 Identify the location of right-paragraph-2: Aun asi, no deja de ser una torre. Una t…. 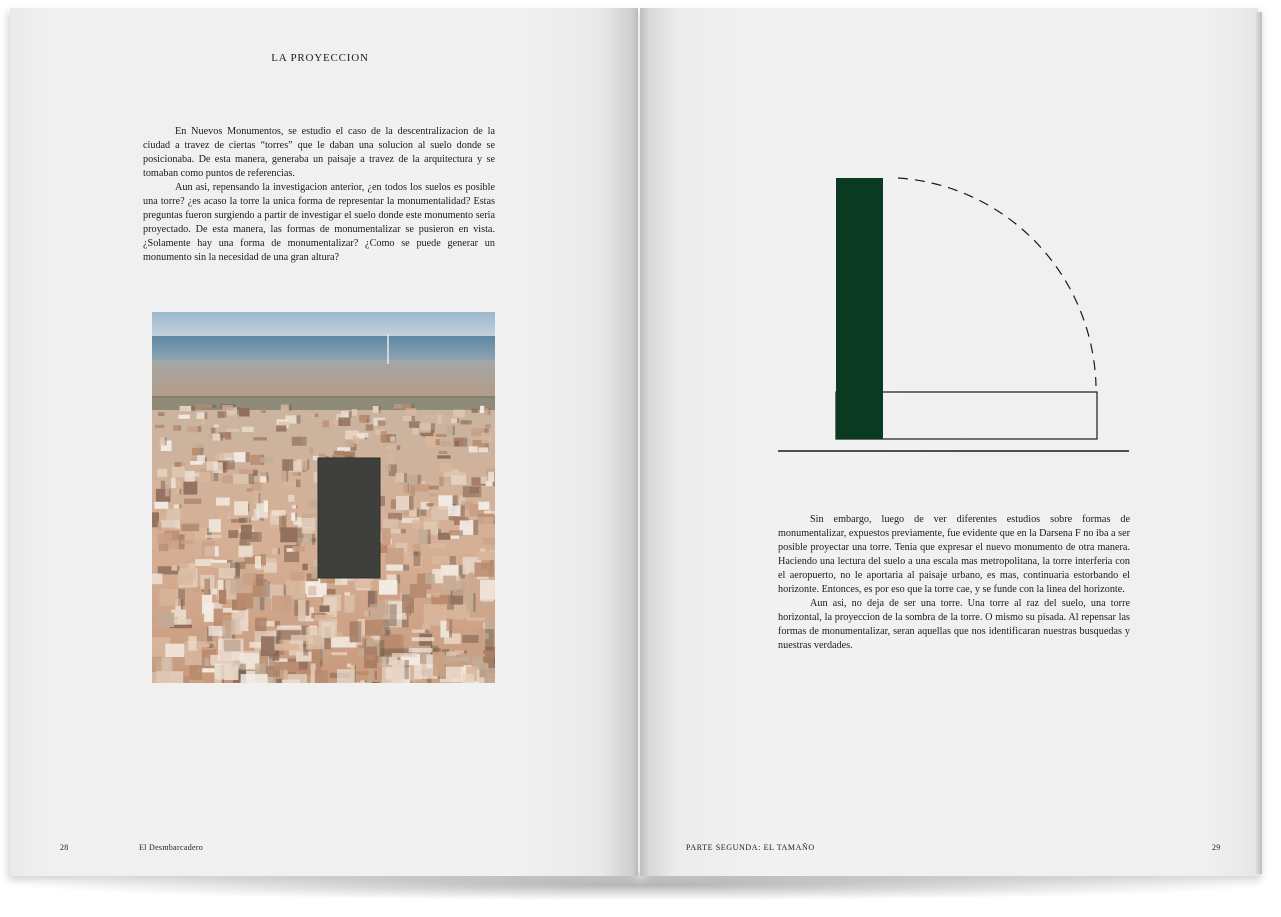
(954, 624).